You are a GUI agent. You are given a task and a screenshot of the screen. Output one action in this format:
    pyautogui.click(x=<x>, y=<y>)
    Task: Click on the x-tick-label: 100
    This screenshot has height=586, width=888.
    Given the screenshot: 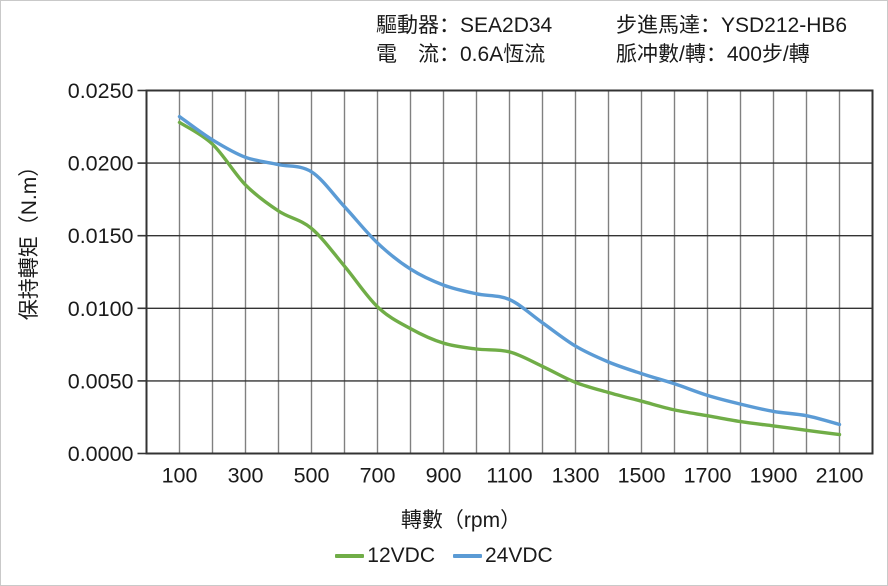 What is the action you would take?
    pyautogui.click(x=180, y=476)
    